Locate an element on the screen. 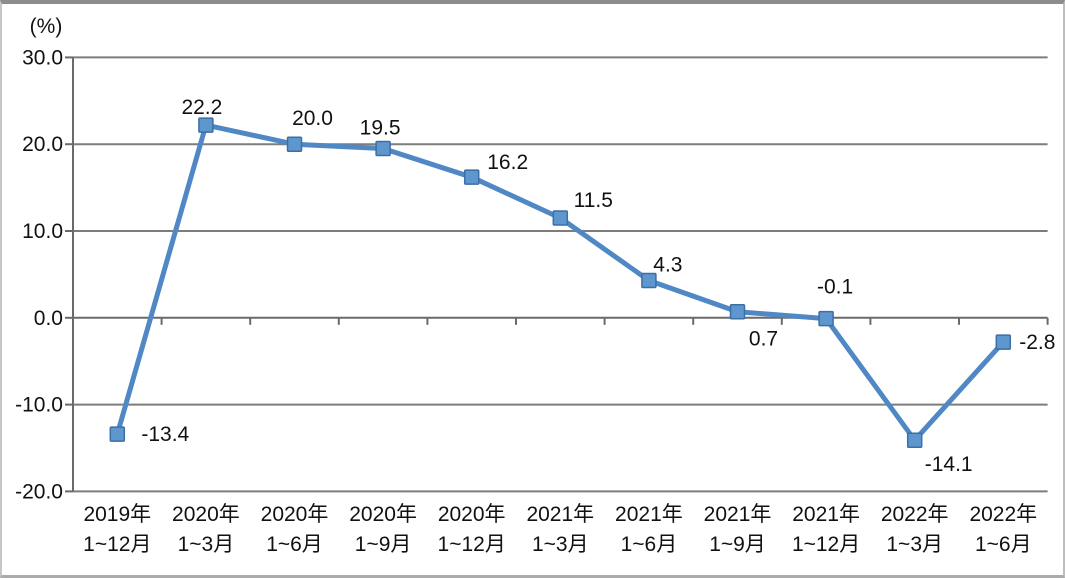  data-point-label: 11.5 is located at coordinates (593, 200).